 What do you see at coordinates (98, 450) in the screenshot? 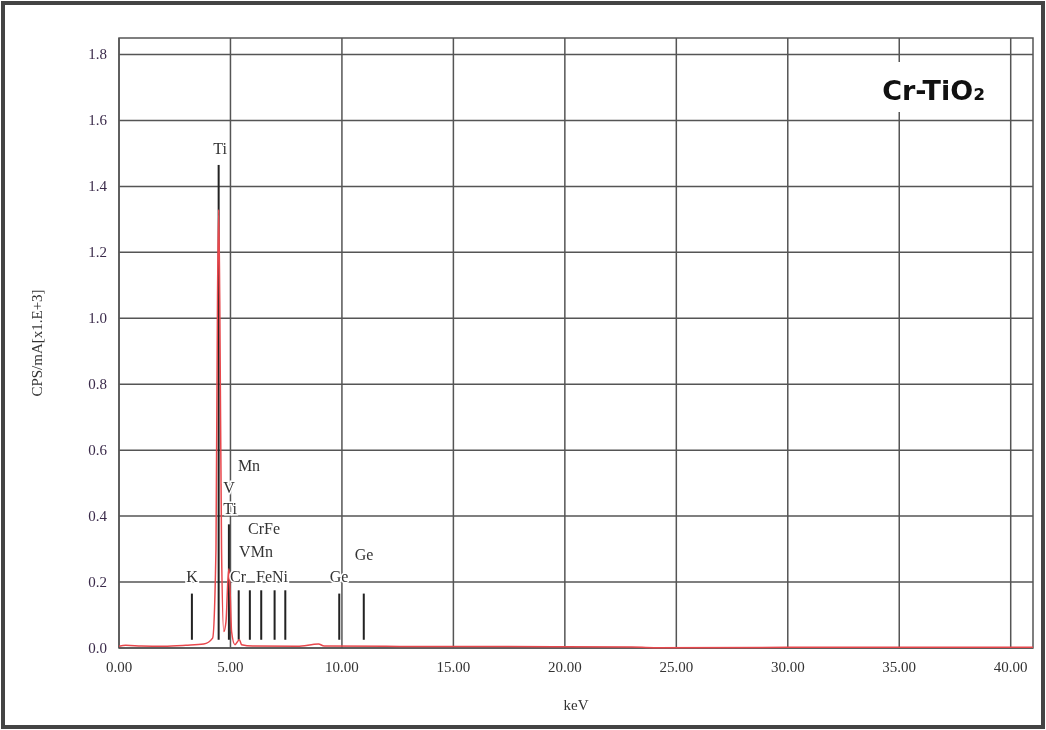
I see `y-tick-label: 0.6` at bounding box center [98, 450].